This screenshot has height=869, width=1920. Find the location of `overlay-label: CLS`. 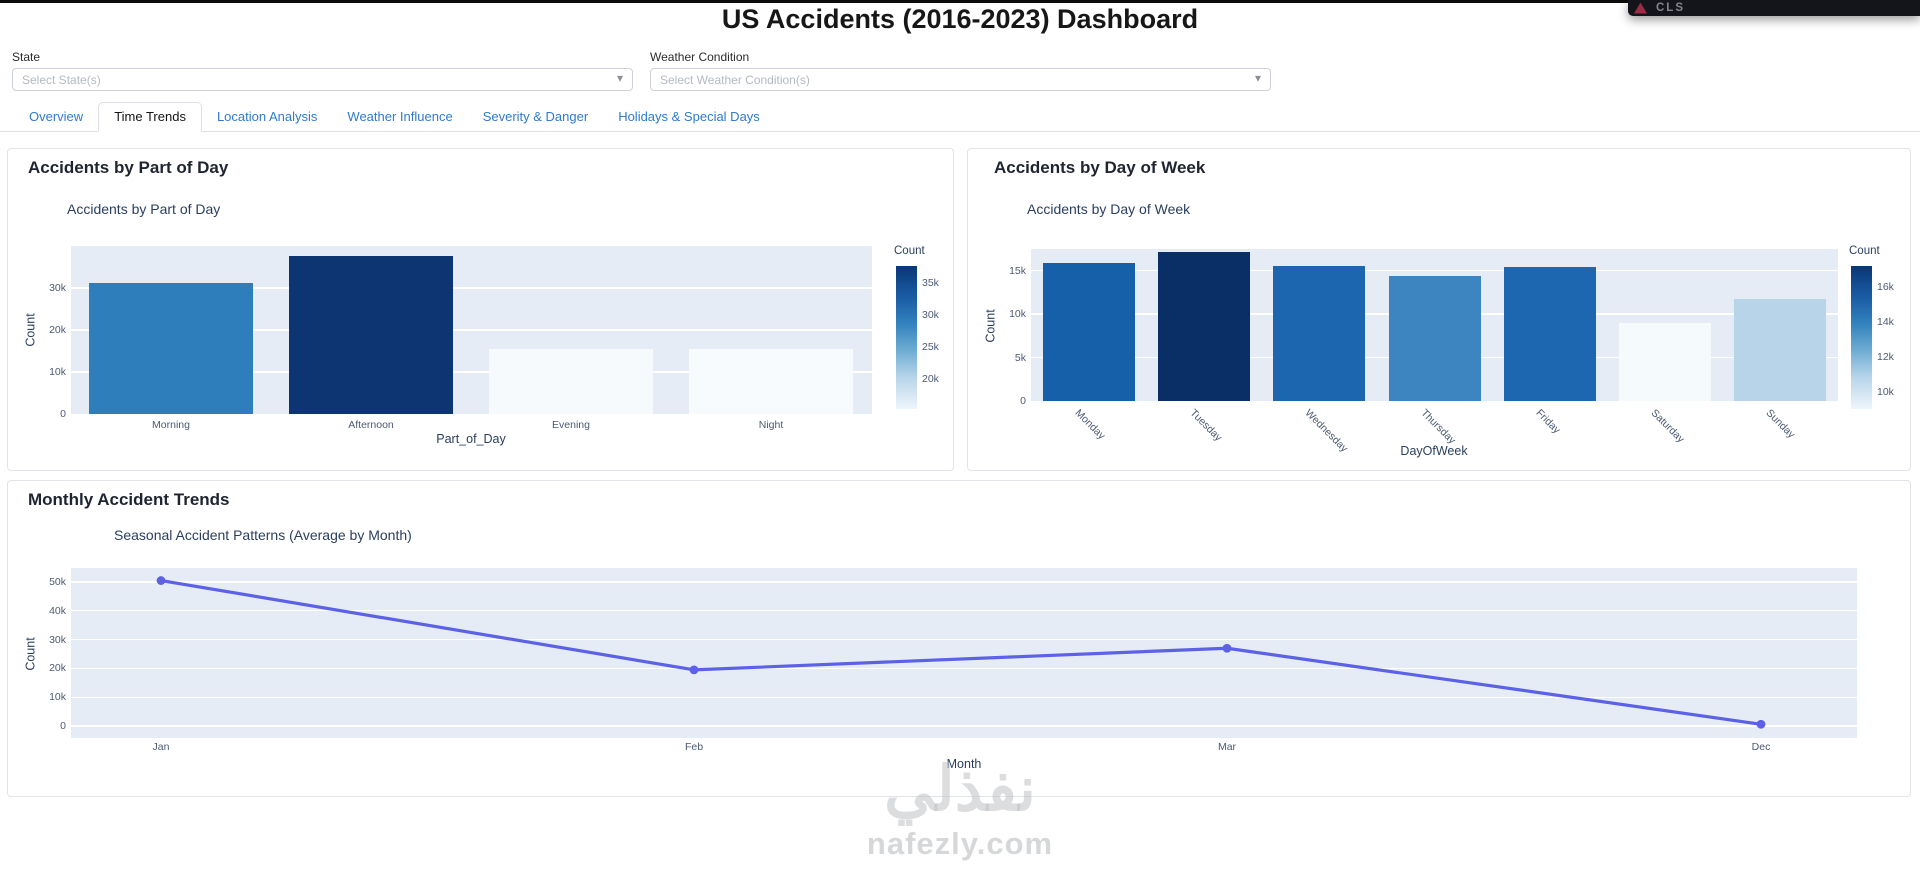

overlay-label: CLS is located at coordinates (1670, 8).